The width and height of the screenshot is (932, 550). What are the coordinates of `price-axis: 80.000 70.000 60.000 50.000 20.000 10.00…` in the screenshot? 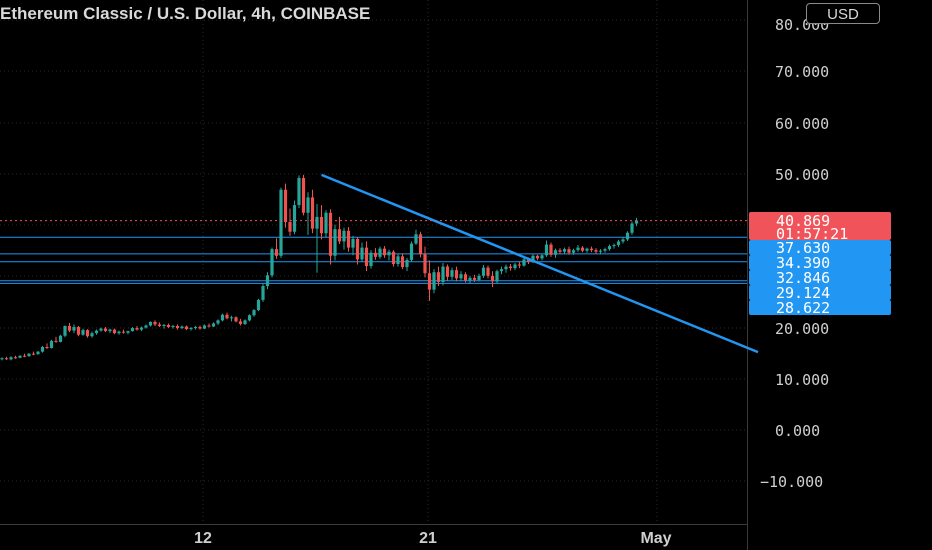 It's located at (794, 253).